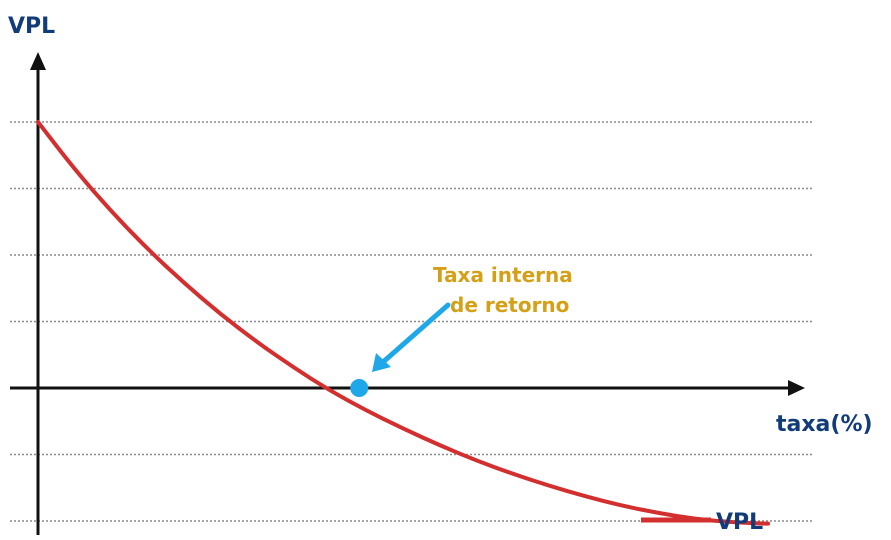  I want to click on annotation-label-line1: Taxa interna, so click(503, 275).